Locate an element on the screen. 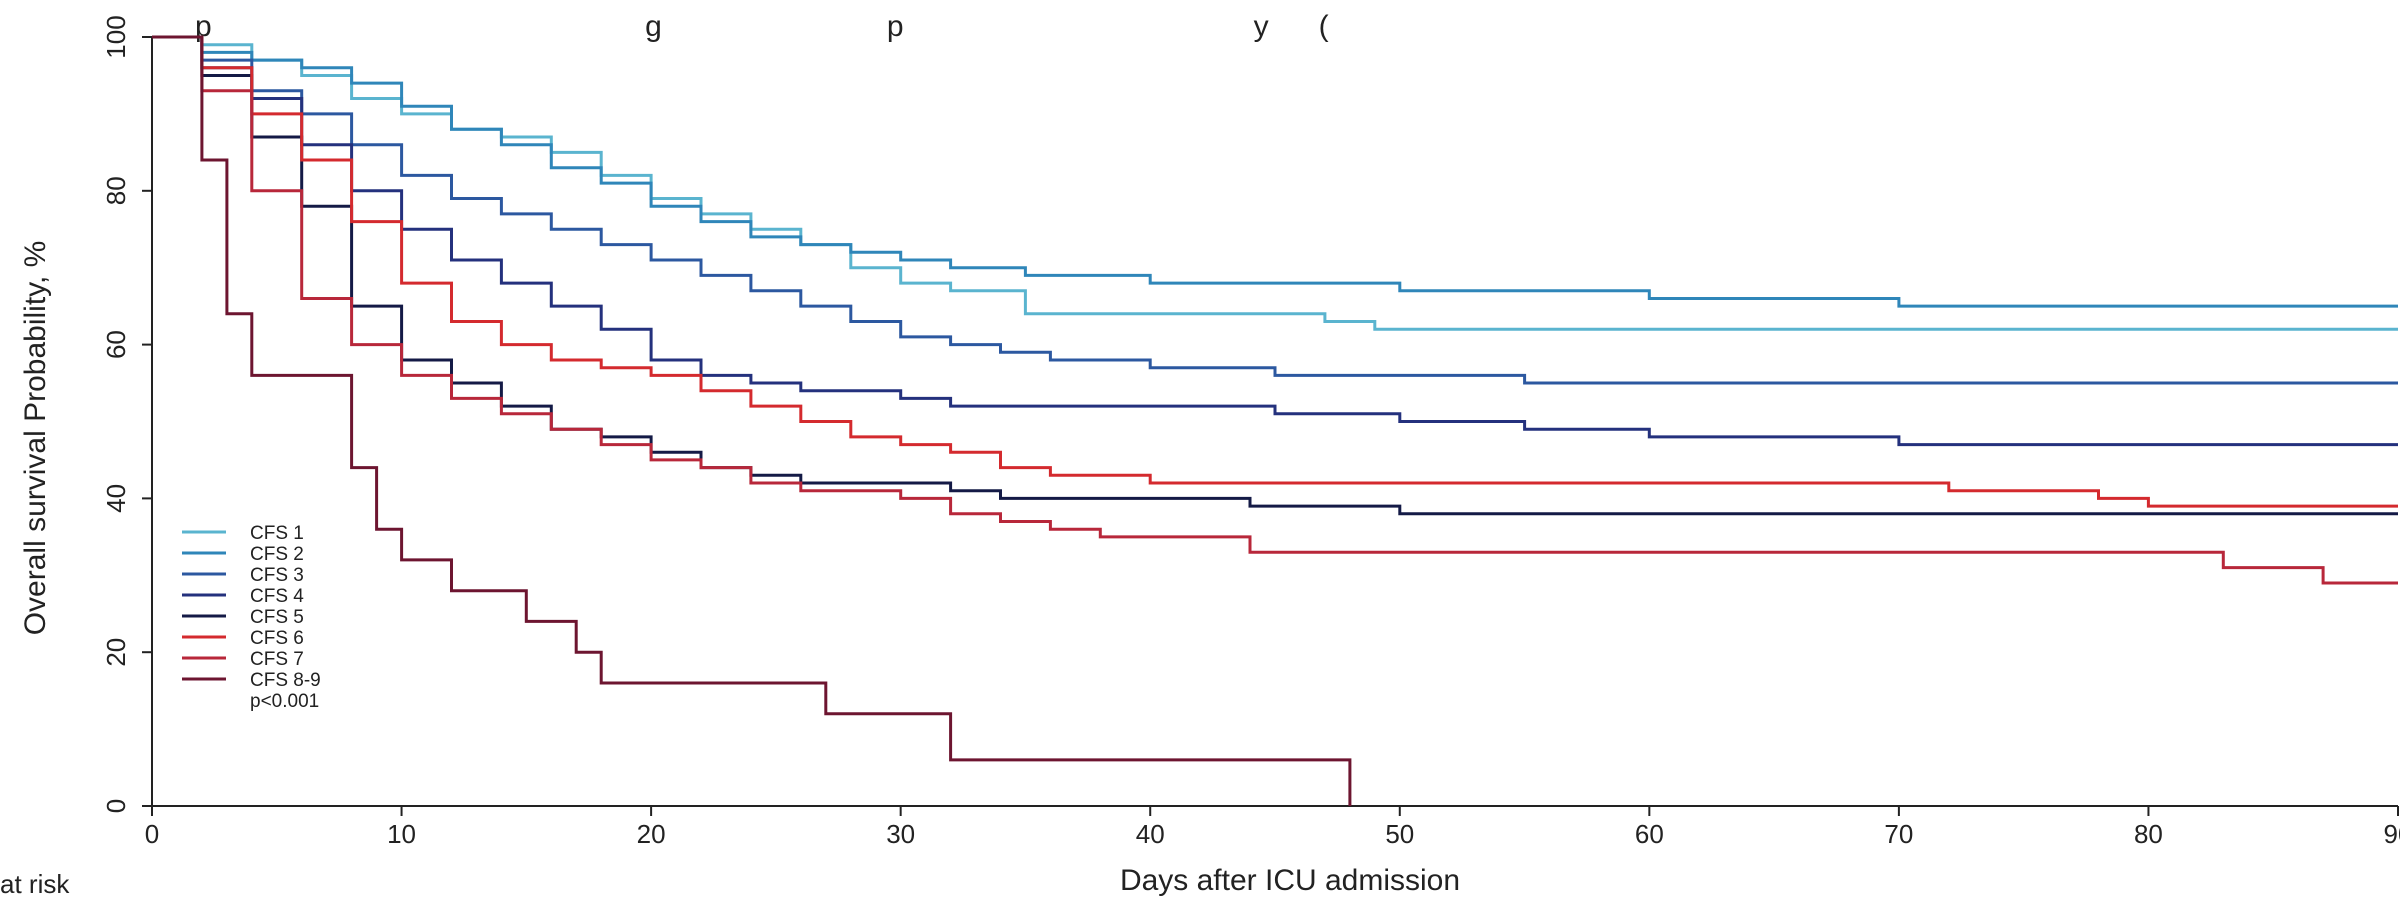 This screenshot has height=897, width=2400. legend-item-label: CFS 8-9 is located at coordinates (285, 680).